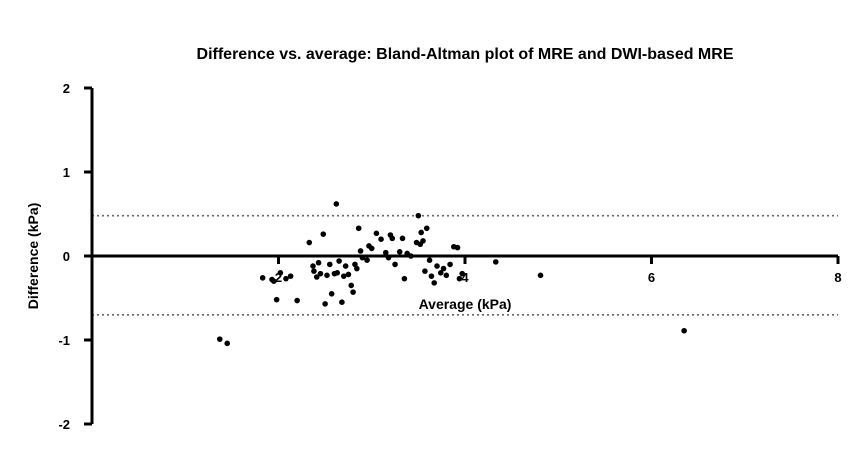  I want to click on x-tick-label: 8, so click(837, 277).